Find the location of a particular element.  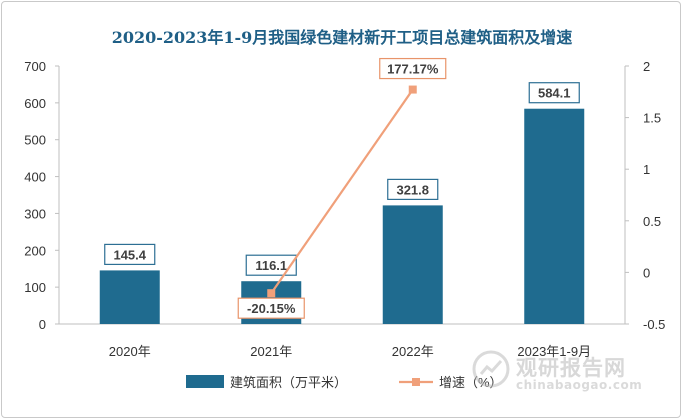

x-tick-label: 2021年 is located at coordinates (271, 351).